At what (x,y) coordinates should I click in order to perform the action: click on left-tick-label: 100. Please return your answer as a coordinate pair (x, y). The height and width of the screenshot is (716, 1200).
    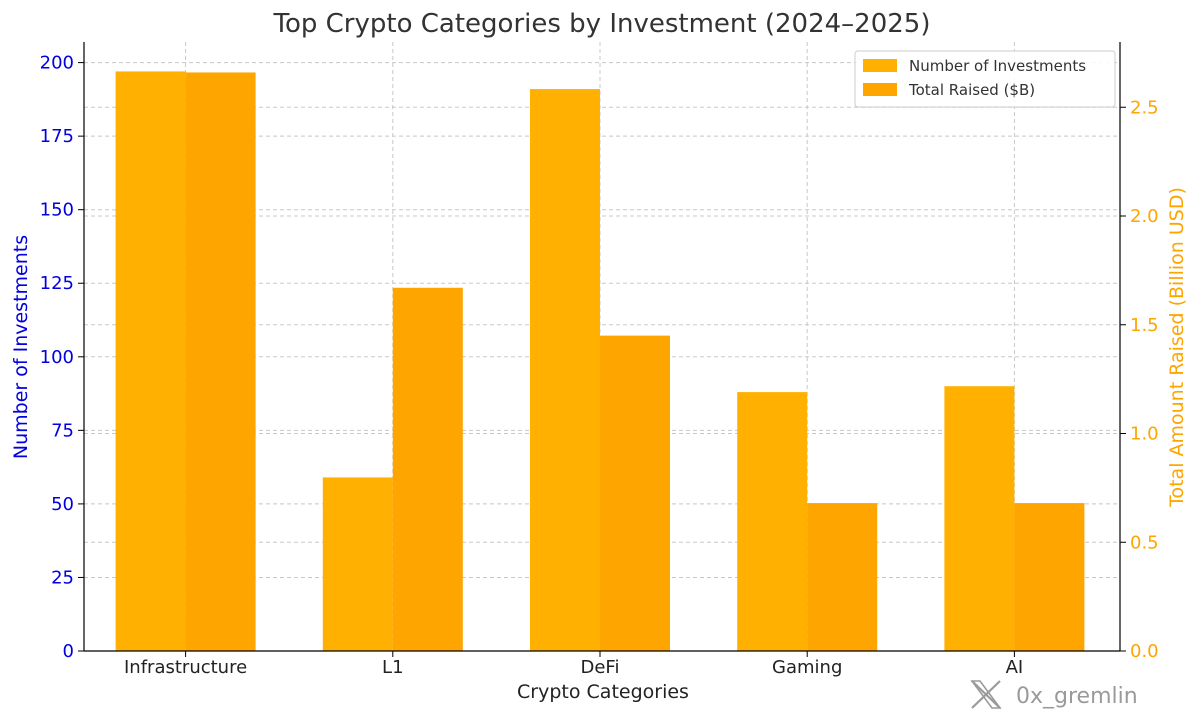
    Looking at the image, I should click on (57, 357).